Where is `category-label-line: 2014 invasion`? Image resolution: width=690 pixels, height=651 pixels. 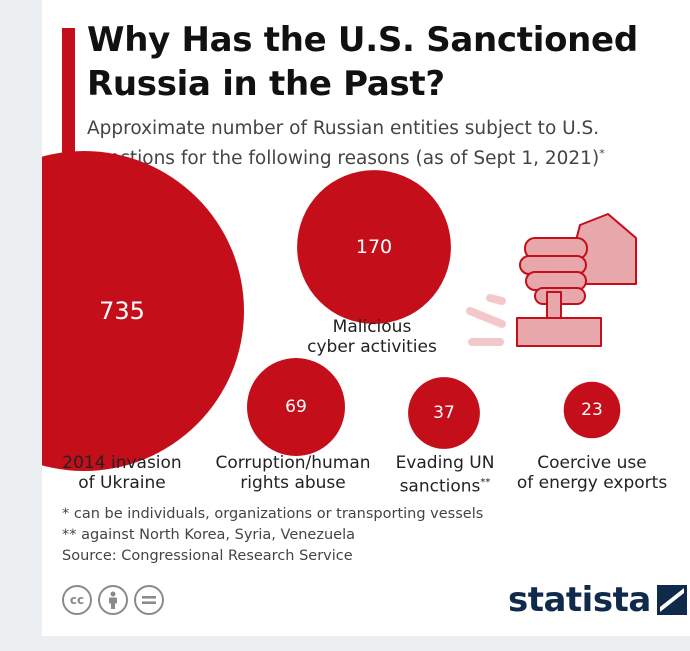
category-label-line: 2014 invasion is located at coordinates (122, 463).